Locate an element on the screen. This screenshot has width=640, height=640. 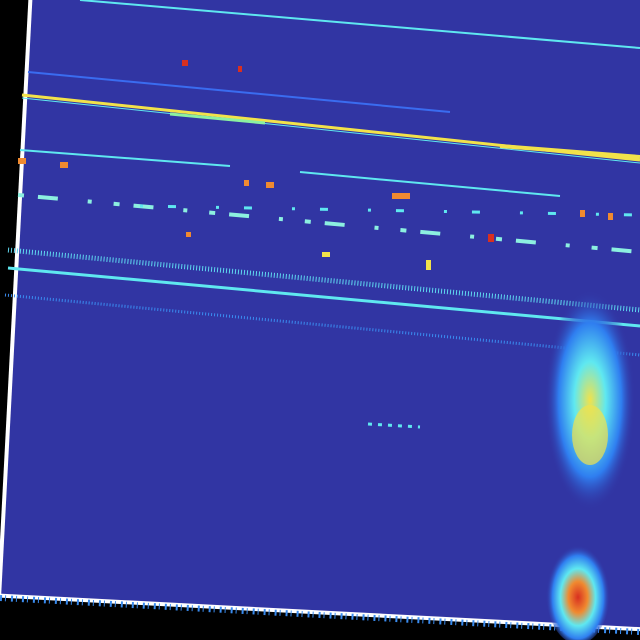
trace-small-cyan is located at coordinates (394, 425).